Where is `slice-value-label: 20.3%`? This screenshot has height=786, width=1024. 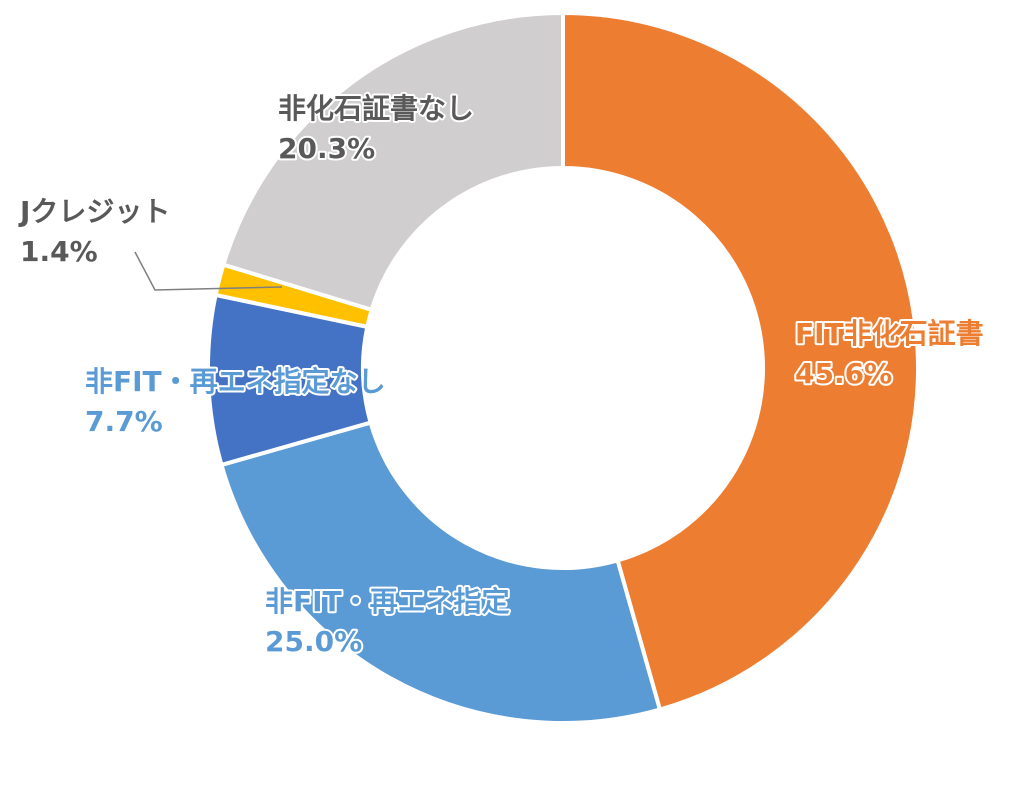 slice-value-label: 20.3% is located at coordinates (326, 148).